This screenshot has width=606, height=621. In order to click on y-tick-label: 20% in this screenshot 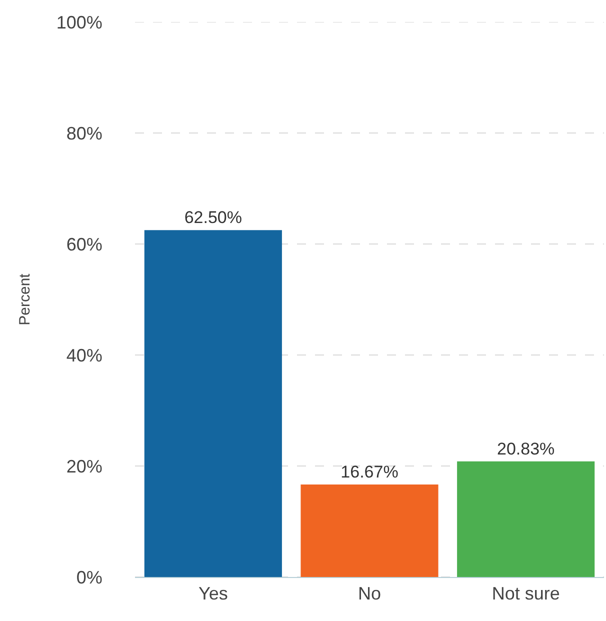, I will do `click(84, 466)`.